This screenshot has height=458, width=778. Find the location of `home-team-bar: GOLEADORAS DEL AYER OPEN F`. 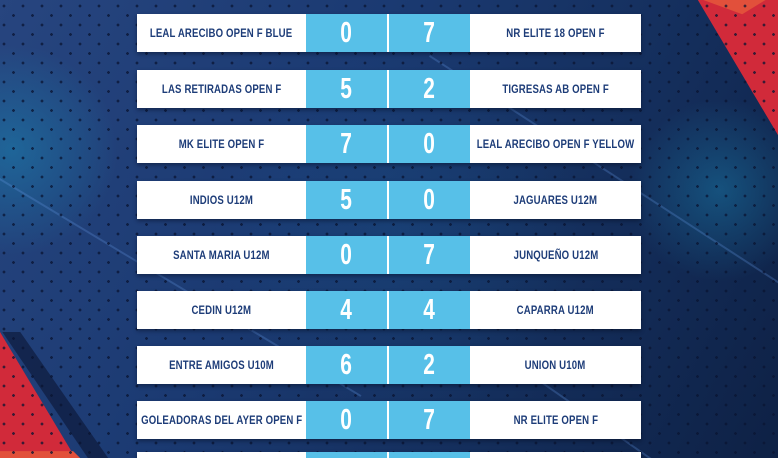

home-team-bar: GOLEADORAS DEL AYER OPEN F is located at coordinates (221, 420).